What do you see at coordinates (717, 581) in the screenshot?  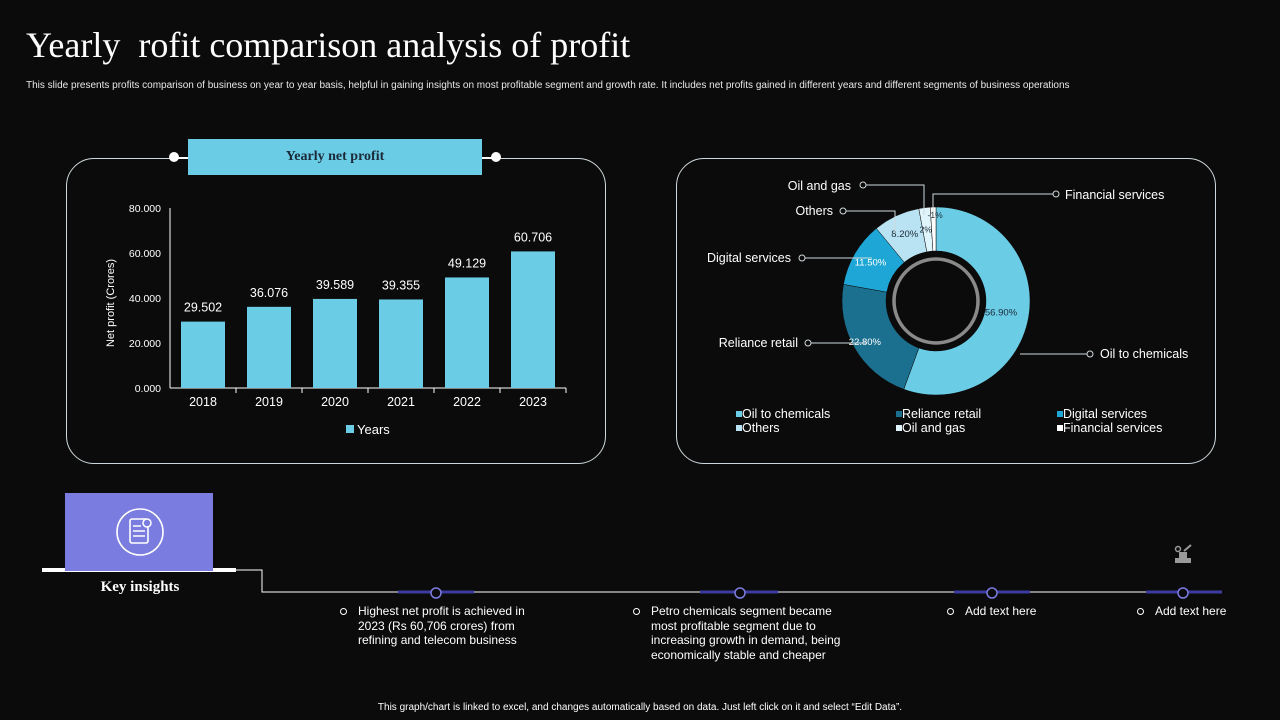 I see `timeline-line` at bounding box center [717, 581].